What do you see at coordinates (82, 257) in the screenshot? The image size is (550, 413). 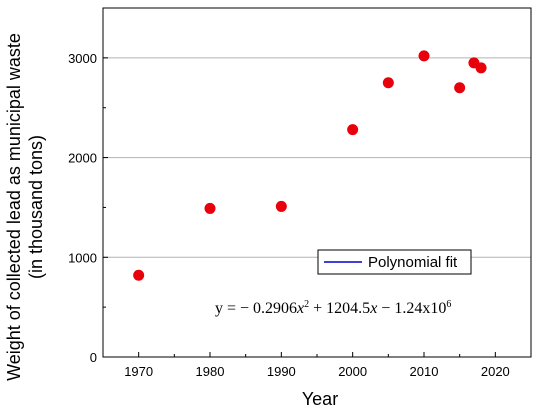 I see `y-tick-label: 1000` at bounding box center [82, 257].